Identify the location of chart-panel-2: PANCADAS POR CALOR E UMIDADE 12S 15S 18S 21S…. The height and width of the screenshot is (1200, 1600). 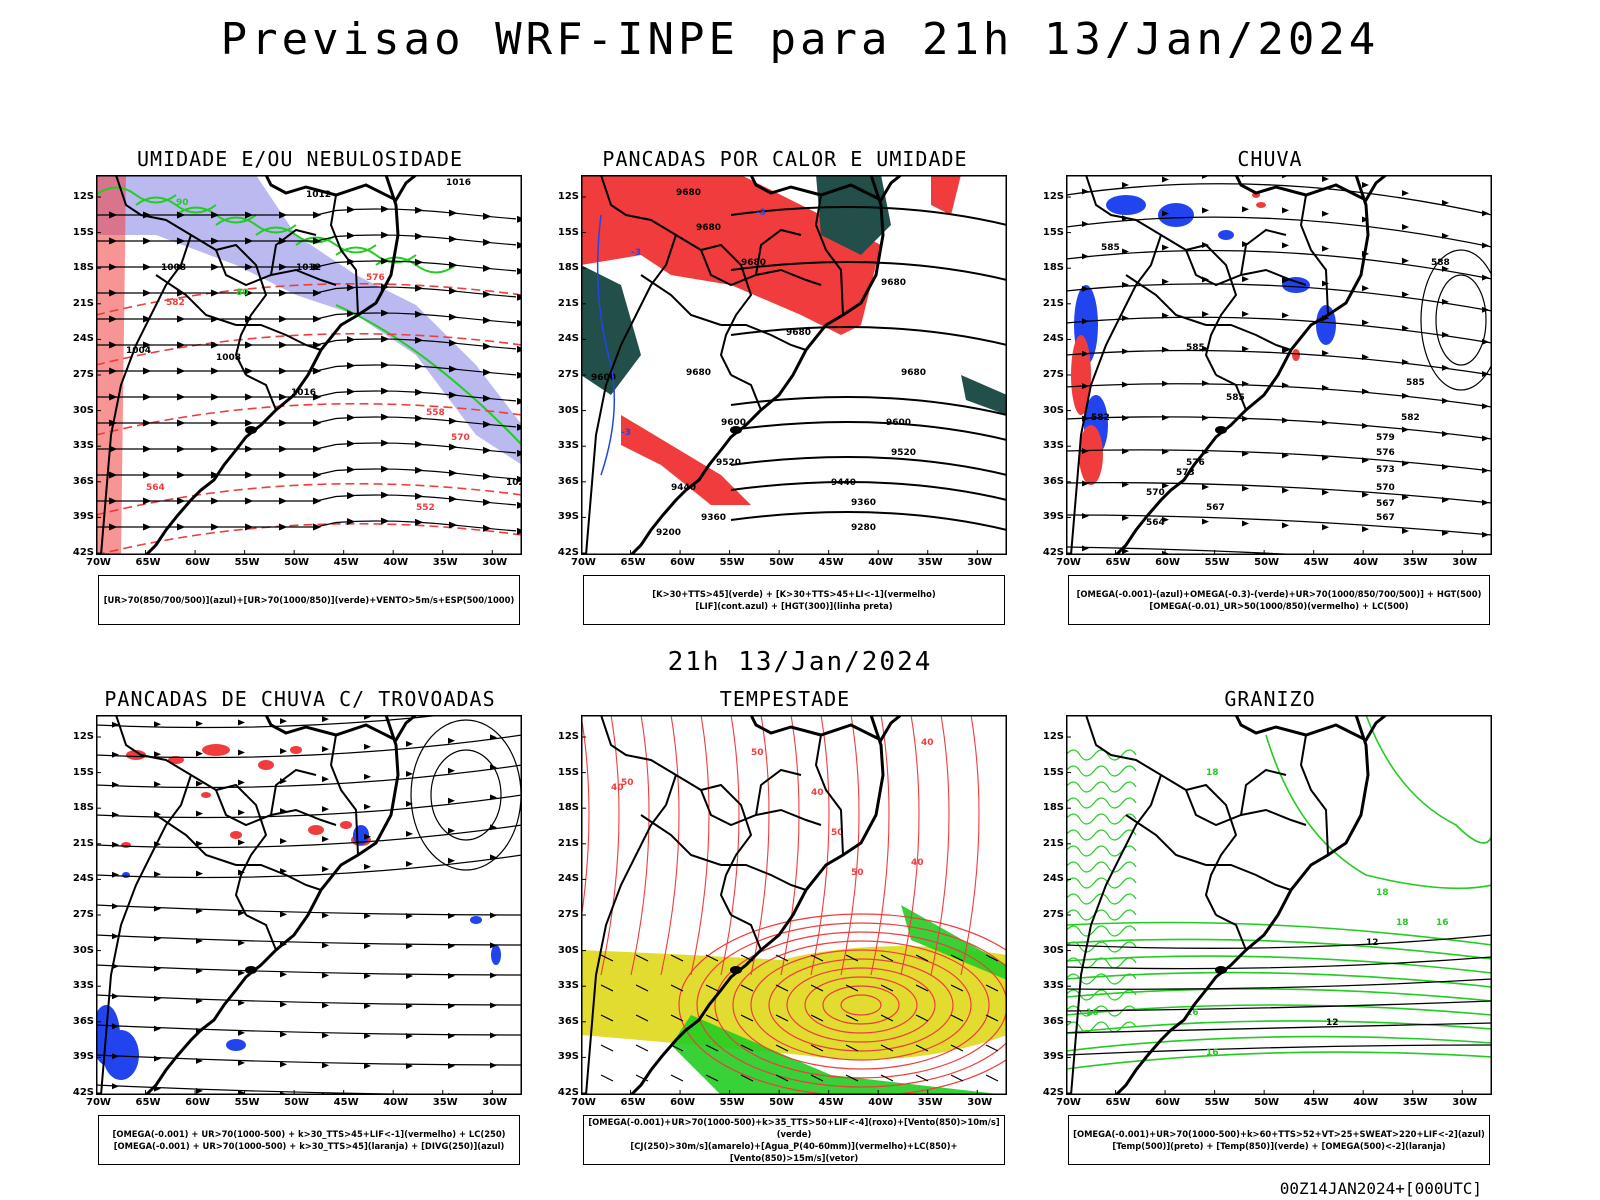
(785, 392).